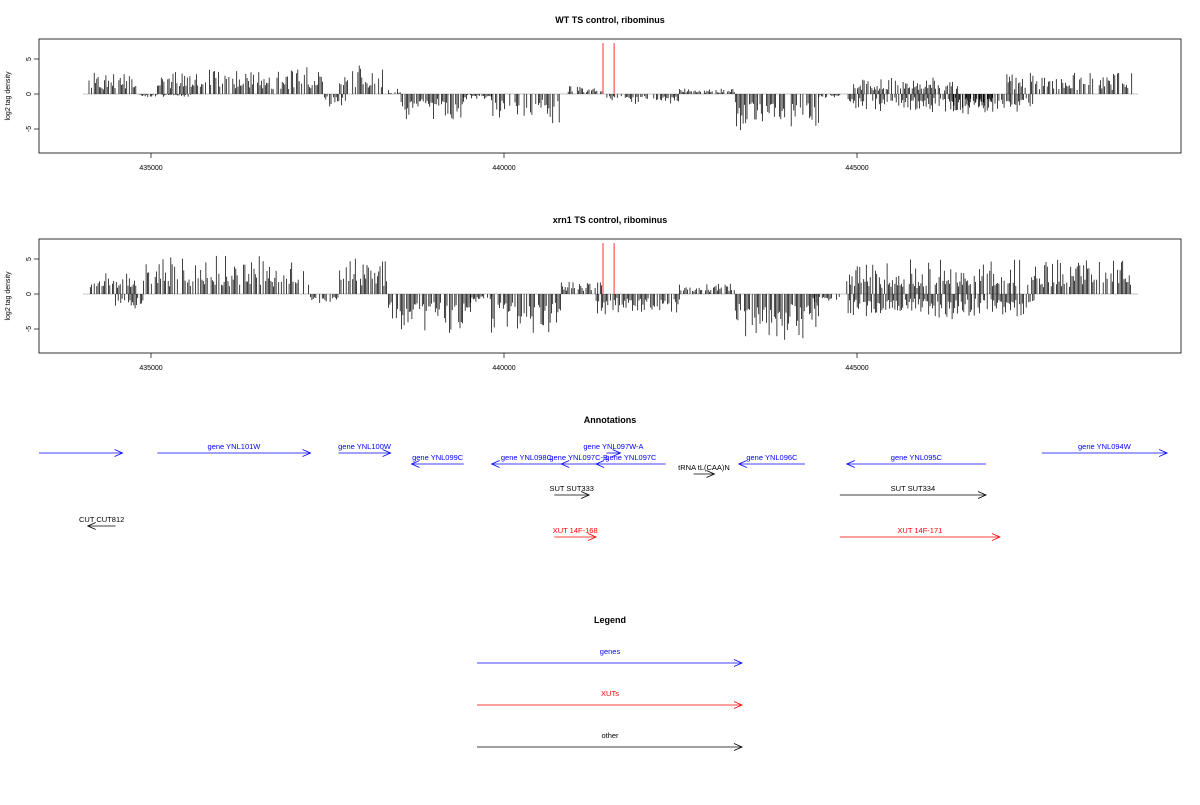 This screenshot has height=805, width=1200. Describe the element at coordinates (81, 453) in the screenshot. I see `feature-gene` at that location.